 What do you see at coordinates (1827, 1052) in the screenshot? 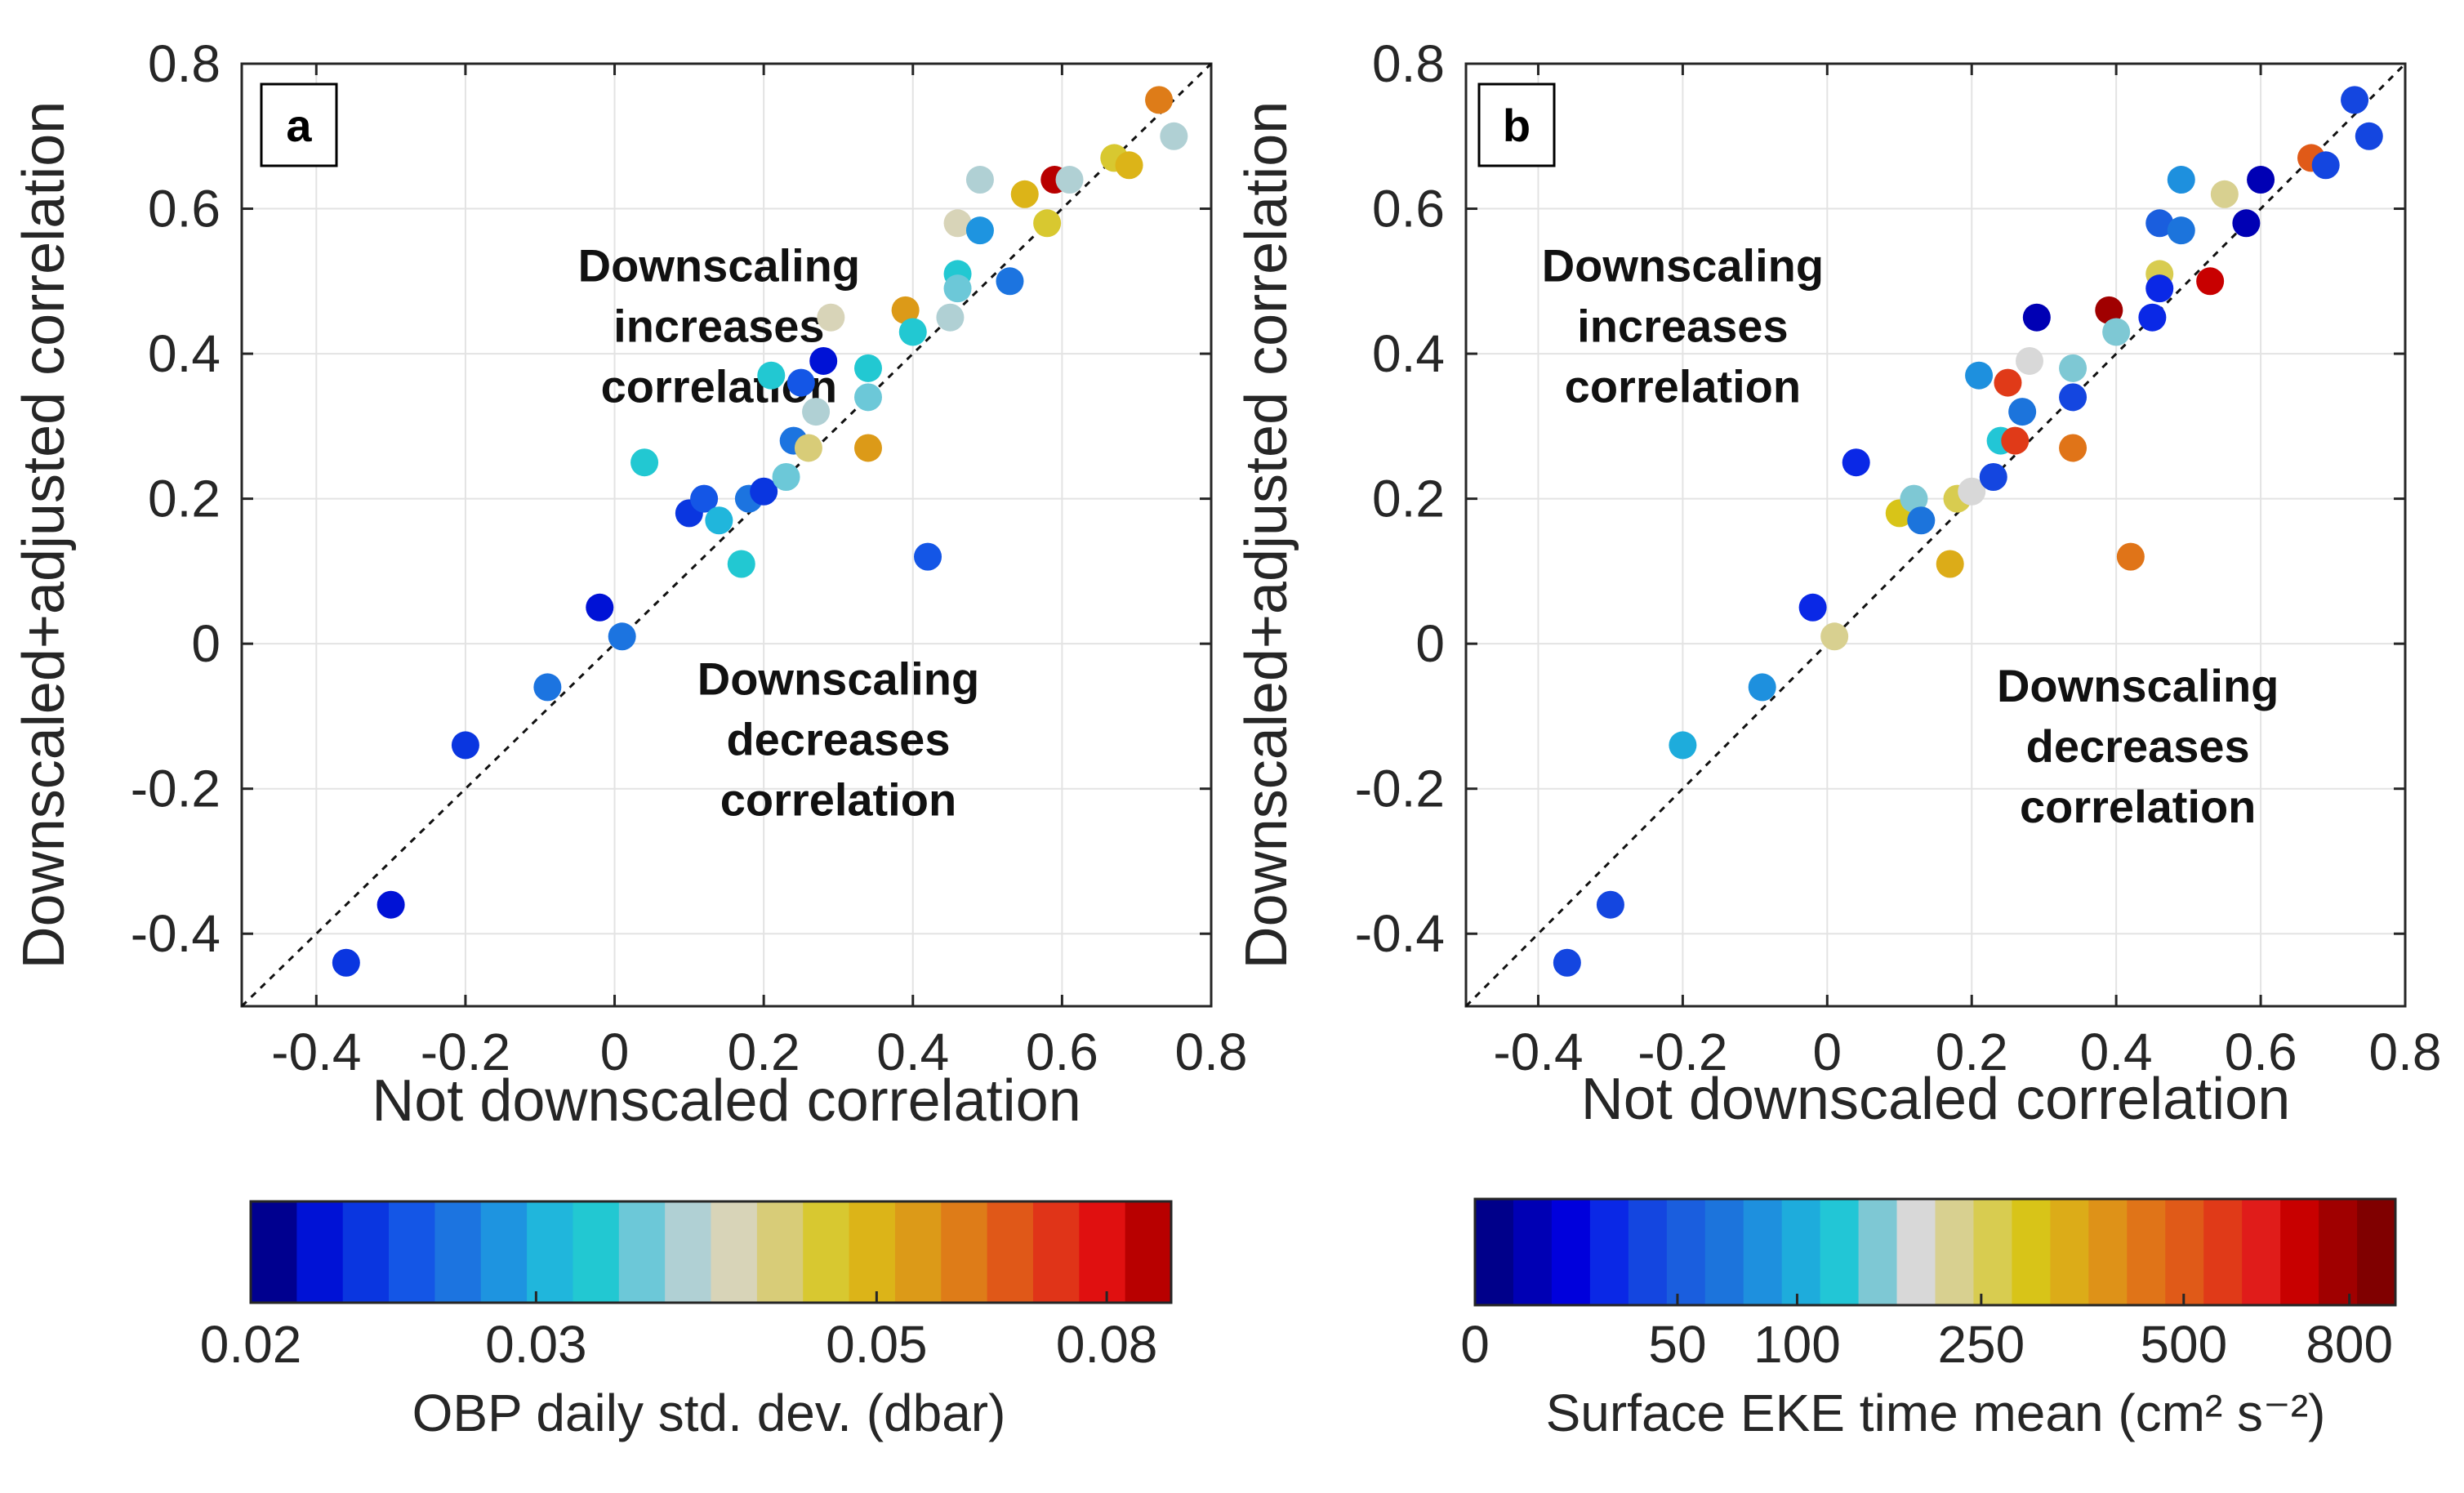
I see `x-tick-label: 0` at bounding box center [1827, 1052].